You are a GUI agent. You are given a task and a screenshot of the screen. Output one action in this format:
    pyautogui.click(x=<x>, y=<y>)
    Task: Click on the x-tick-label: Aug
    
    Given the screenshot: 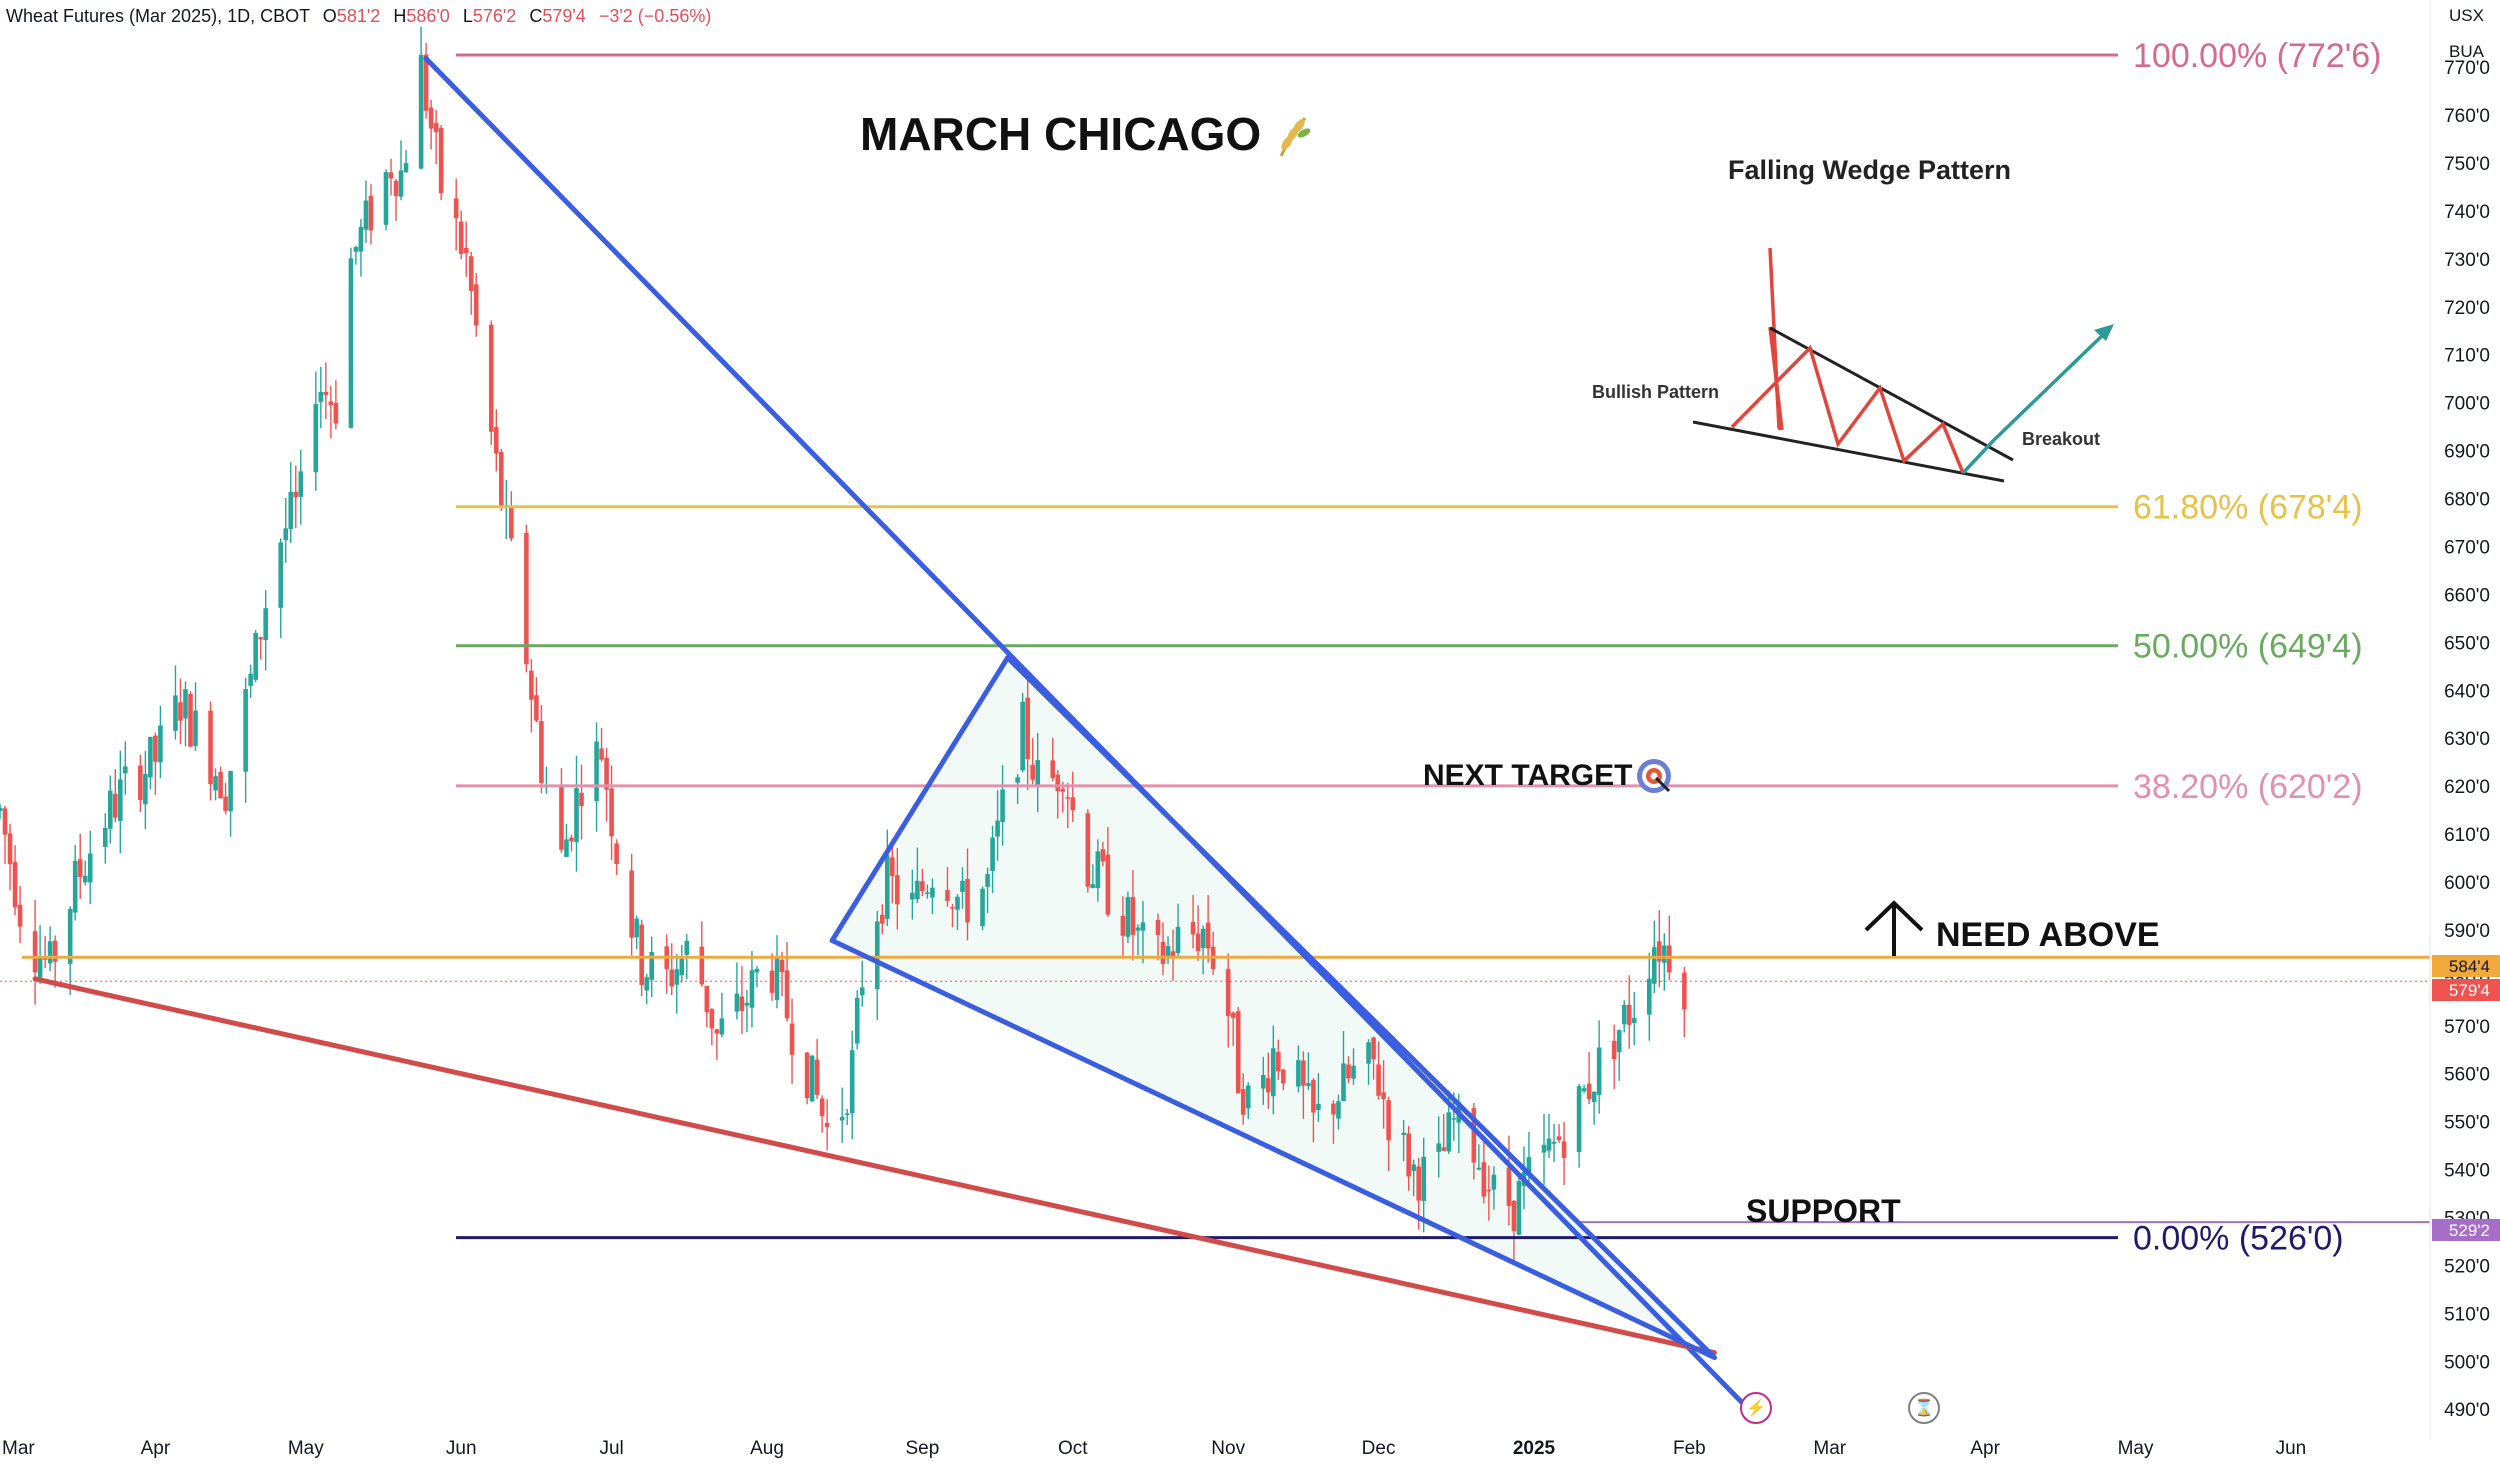 What is the action you would take?
    pyautogui.click(x=767, y=1448)
    